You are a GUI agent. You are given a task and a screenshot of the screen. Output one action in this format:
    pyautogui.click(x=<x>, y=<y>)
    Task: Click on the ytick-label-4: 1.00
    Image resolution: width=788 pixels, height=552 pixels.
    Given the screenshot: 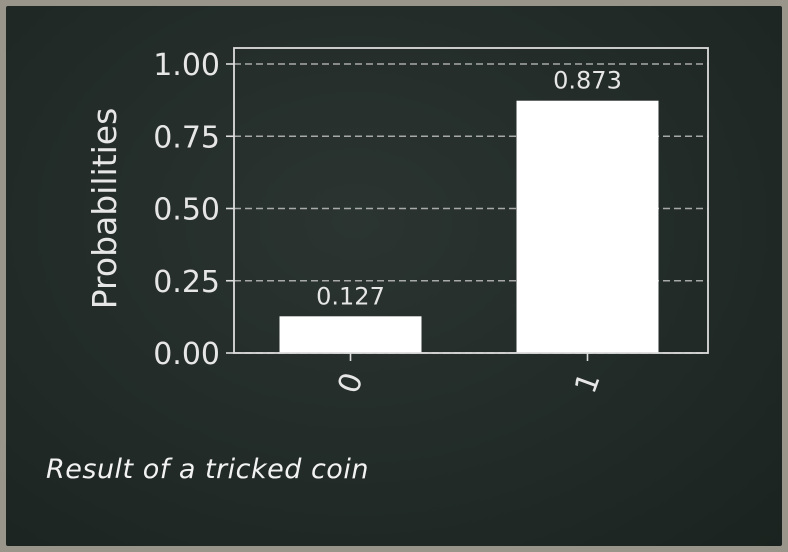 What is the action you would take?
    pyautogui.click(x=186, y=65)
    